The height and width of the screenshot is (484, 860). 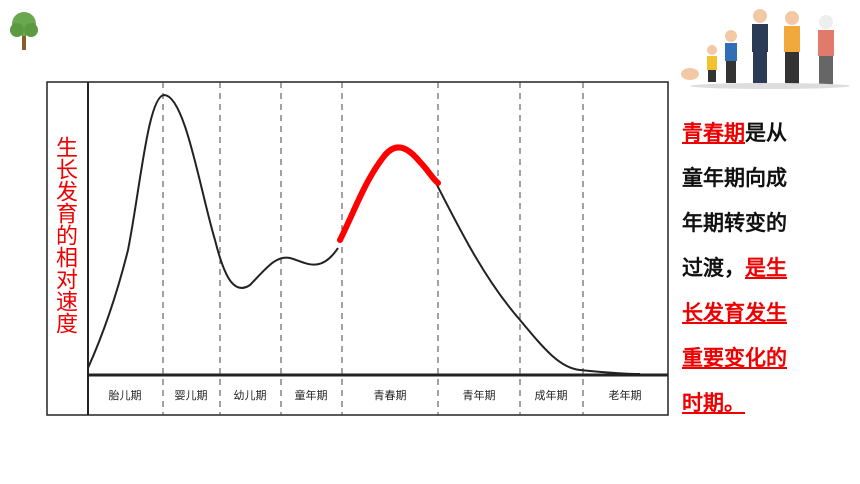 What do you see at coordinates (765, 49) in the screenshot?
I see `family-icon` at bounding box center [765, 49].